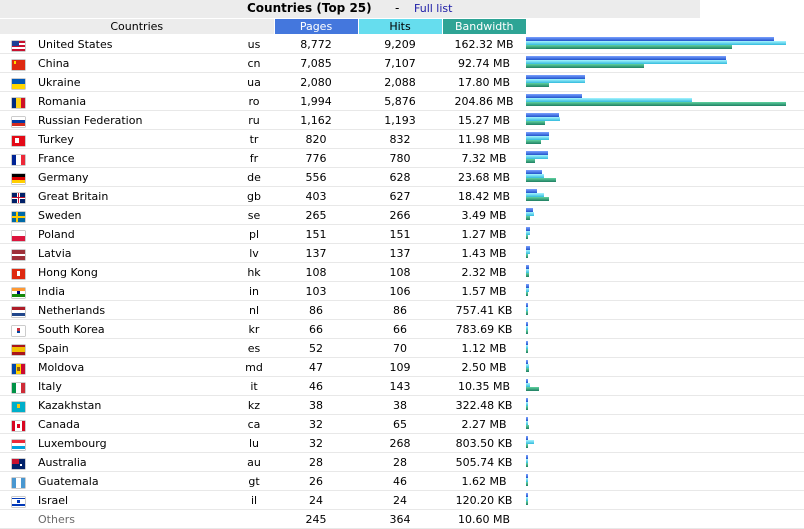 This screenshot has width=804, height=529. What do you see at coordinates (484, 101) in the screenshot?
I see `bandwidth-value: 204.86 MB` at bounding box center [484, 101].